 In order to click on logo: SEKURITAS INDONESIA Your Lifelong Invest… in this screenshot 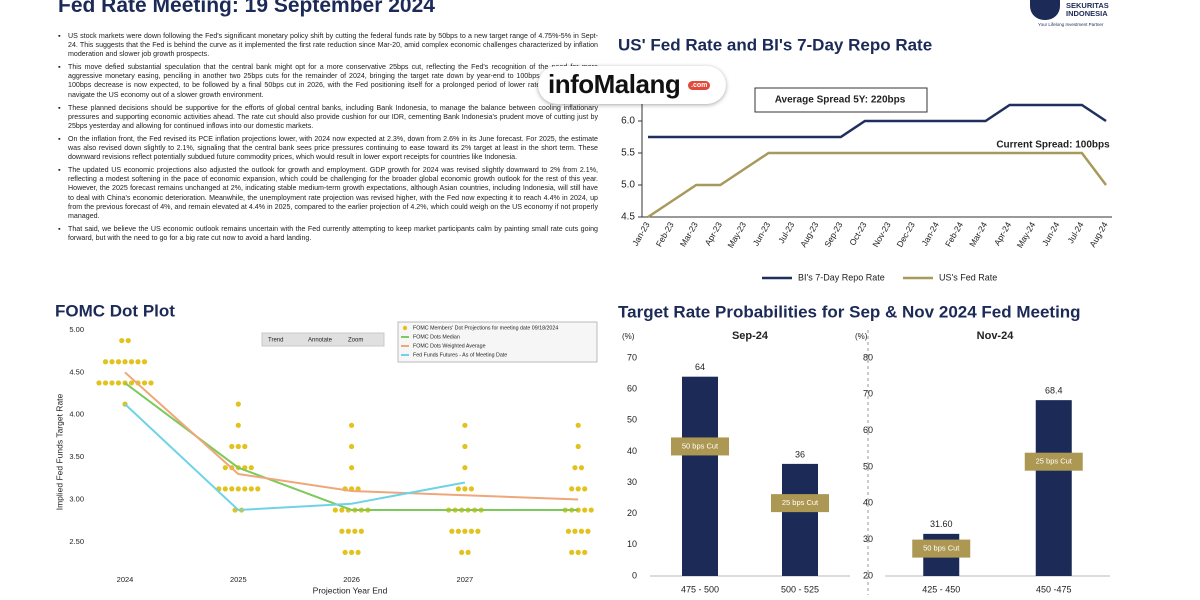, I will do `click(1090, 15)`.